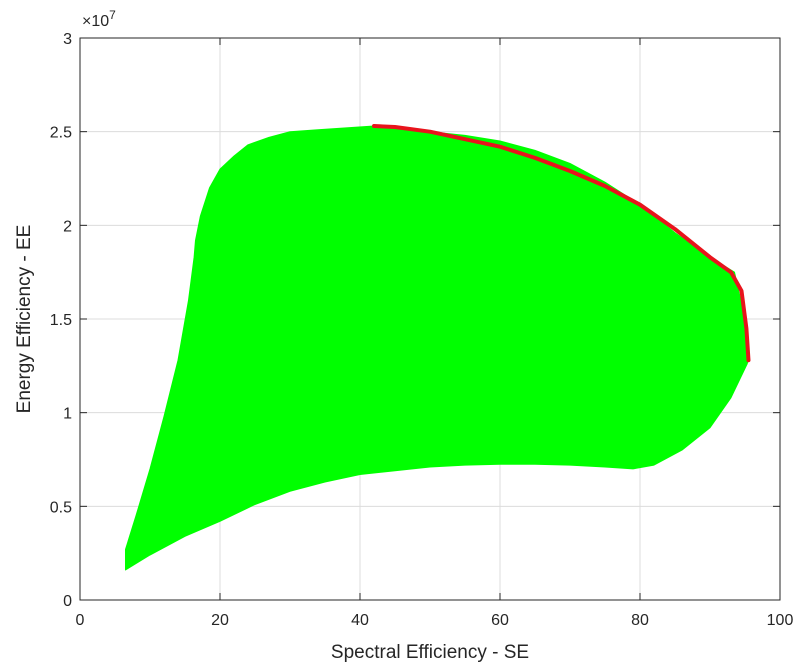 The height and width of the screenshot is (665, 801). What do you see at coordinates (220, 620) in the screenshot?
I see `x-tick-label: 20` at bounding box center [220, 620].